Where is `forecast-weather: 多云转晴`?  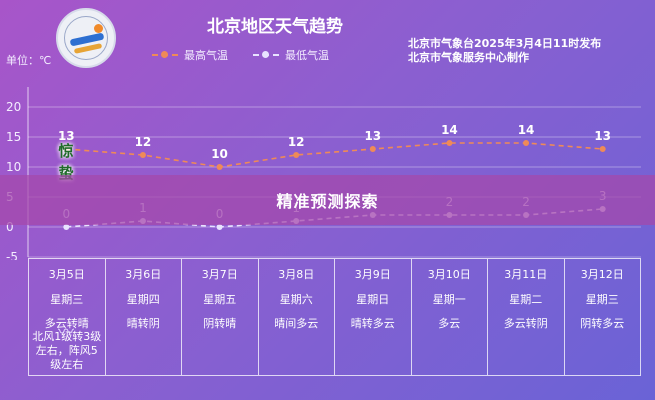 forecast-weather: 多云转晴 is located at coordinates (66, 323).